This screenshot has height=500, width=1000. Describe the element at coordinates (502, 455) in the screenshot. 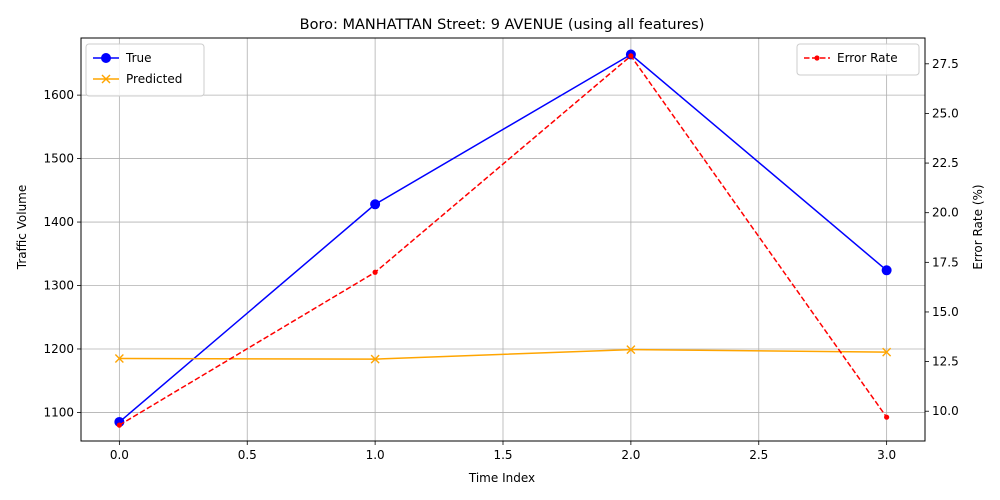

I see `x-tick-label: 1.5` at that location.